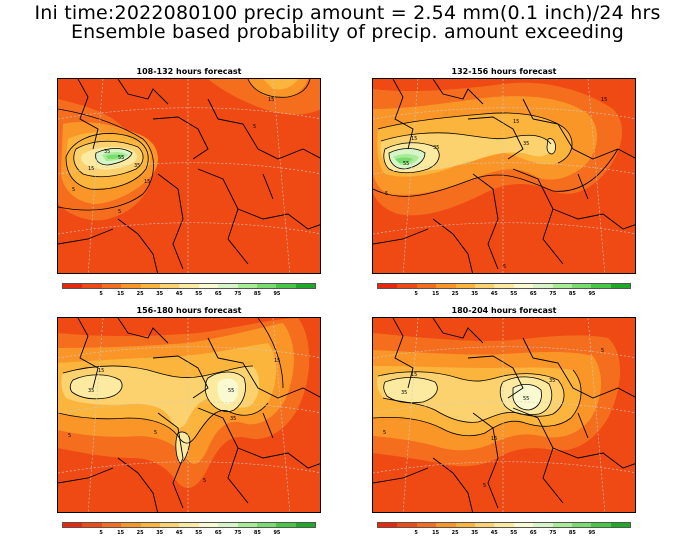 Image resolution: width=695 pixels, height=545 pixels. I want to click on colorbar-tick-label: 5, so click(101, 533).